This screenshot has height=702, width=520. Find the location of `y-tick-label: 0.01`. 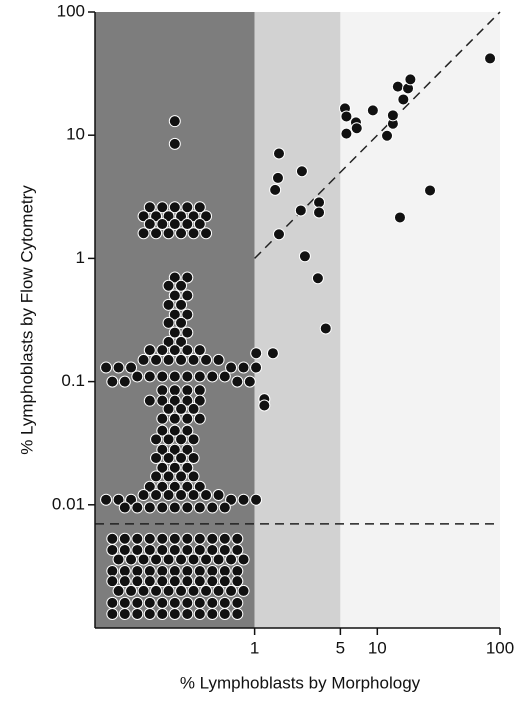

y-tick-label: 0.01 is located at coordinates (68, 503).